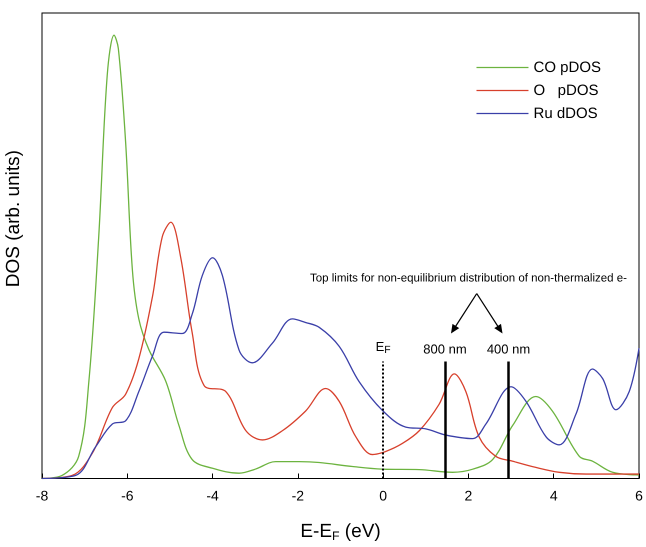  What do you see at coordinates (13, 219) in the screenshot?
I see `y-axis-title: DOS (arb. units)` at bounding box center [13, 219].